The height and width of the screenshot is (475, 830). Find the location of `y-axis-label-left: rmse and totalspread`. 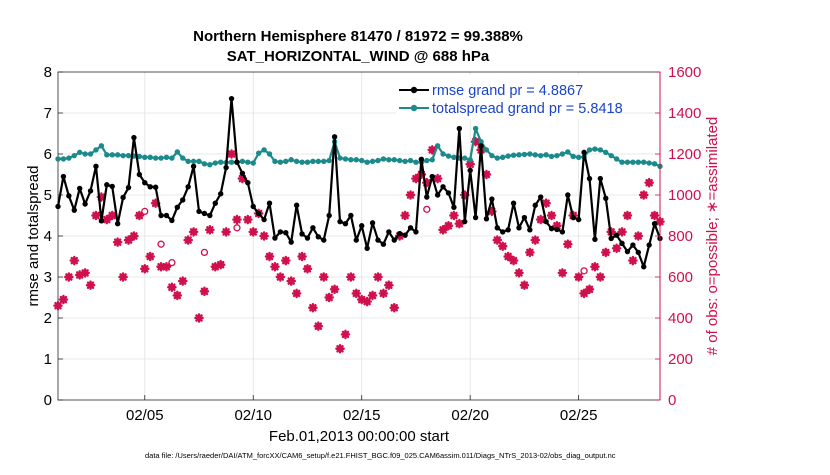

y-axis-label-left: rmse and totalspread is located at coordinates (33, 236).